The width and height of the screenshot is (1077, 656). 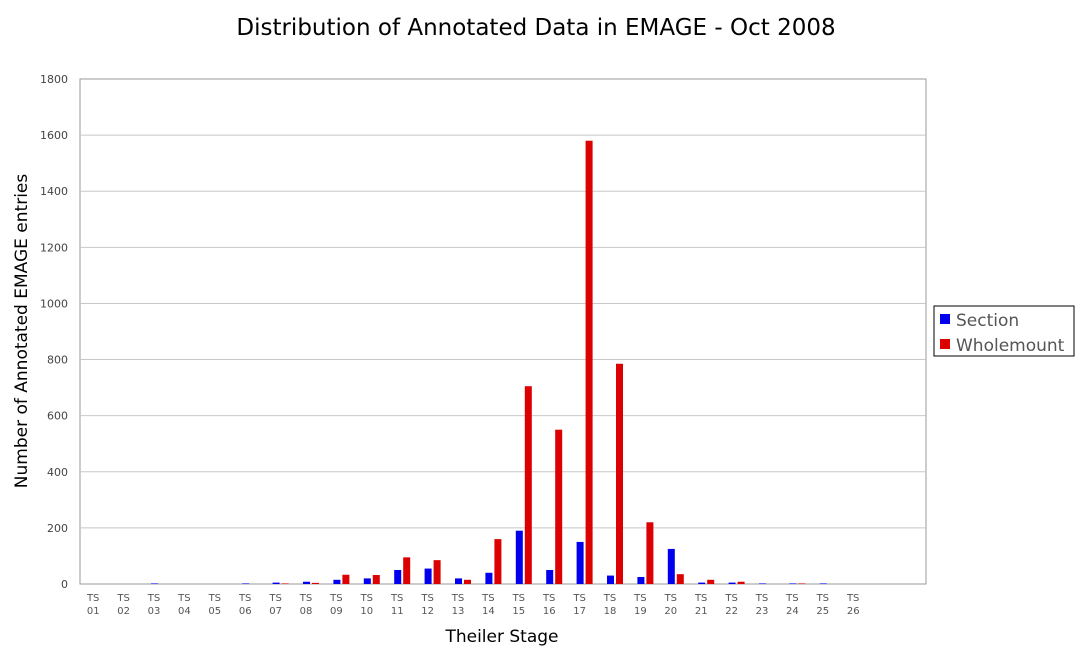 What do you see at coordinates (57, 360) in the screenshot?
I see `y-tick-label: 800` at bounding box center [57, 360].